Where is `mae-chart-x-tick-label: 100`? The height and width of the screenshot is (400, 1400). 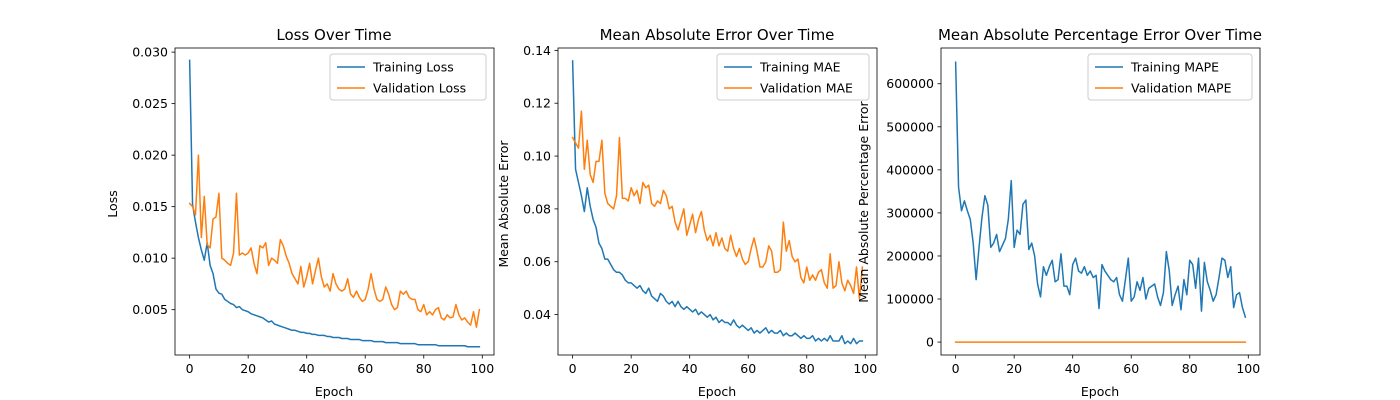 mae-chart-x-tick-label: 100 is located at coordinates (865, 368).